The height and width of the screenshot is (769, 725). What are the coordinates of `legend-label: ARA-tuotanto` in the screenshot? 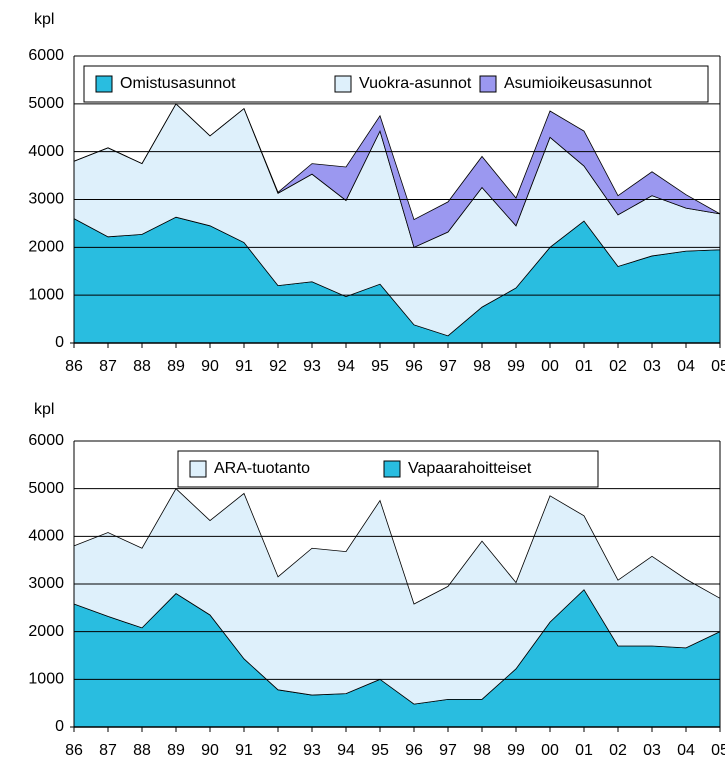 It's located at (262, 468).